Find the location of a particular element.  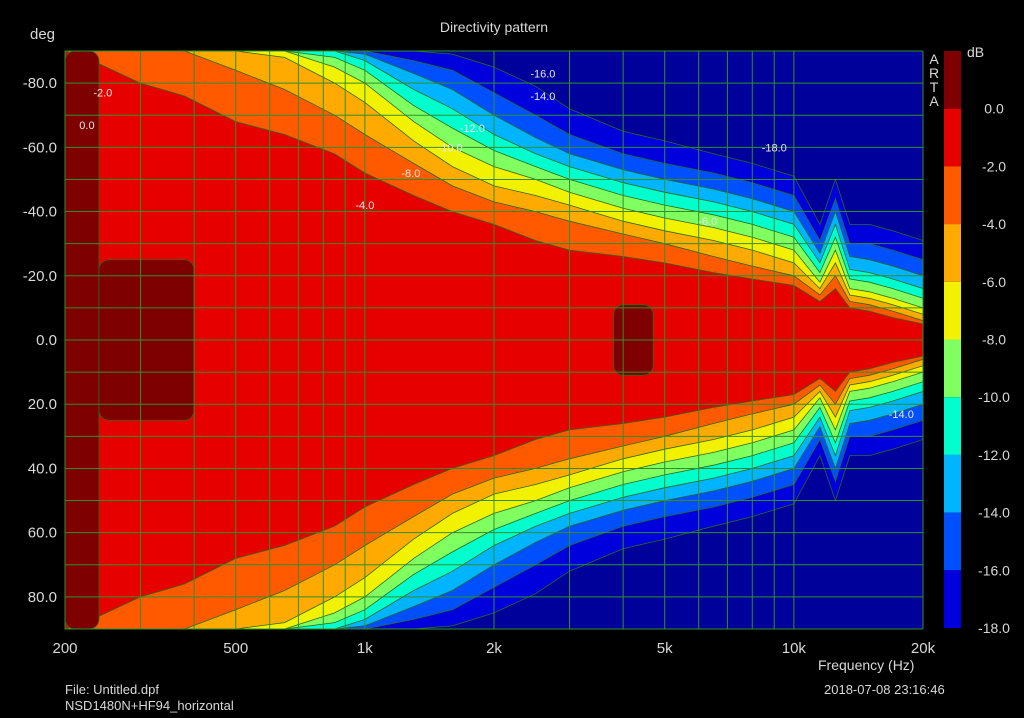

x-tick-label: 500 is located at coordinates (235, 648).